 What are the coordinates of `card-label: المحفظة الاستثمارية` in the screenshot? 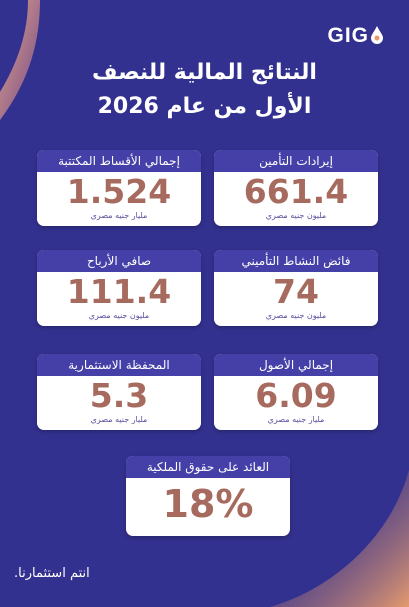 It's located at (119, 365).